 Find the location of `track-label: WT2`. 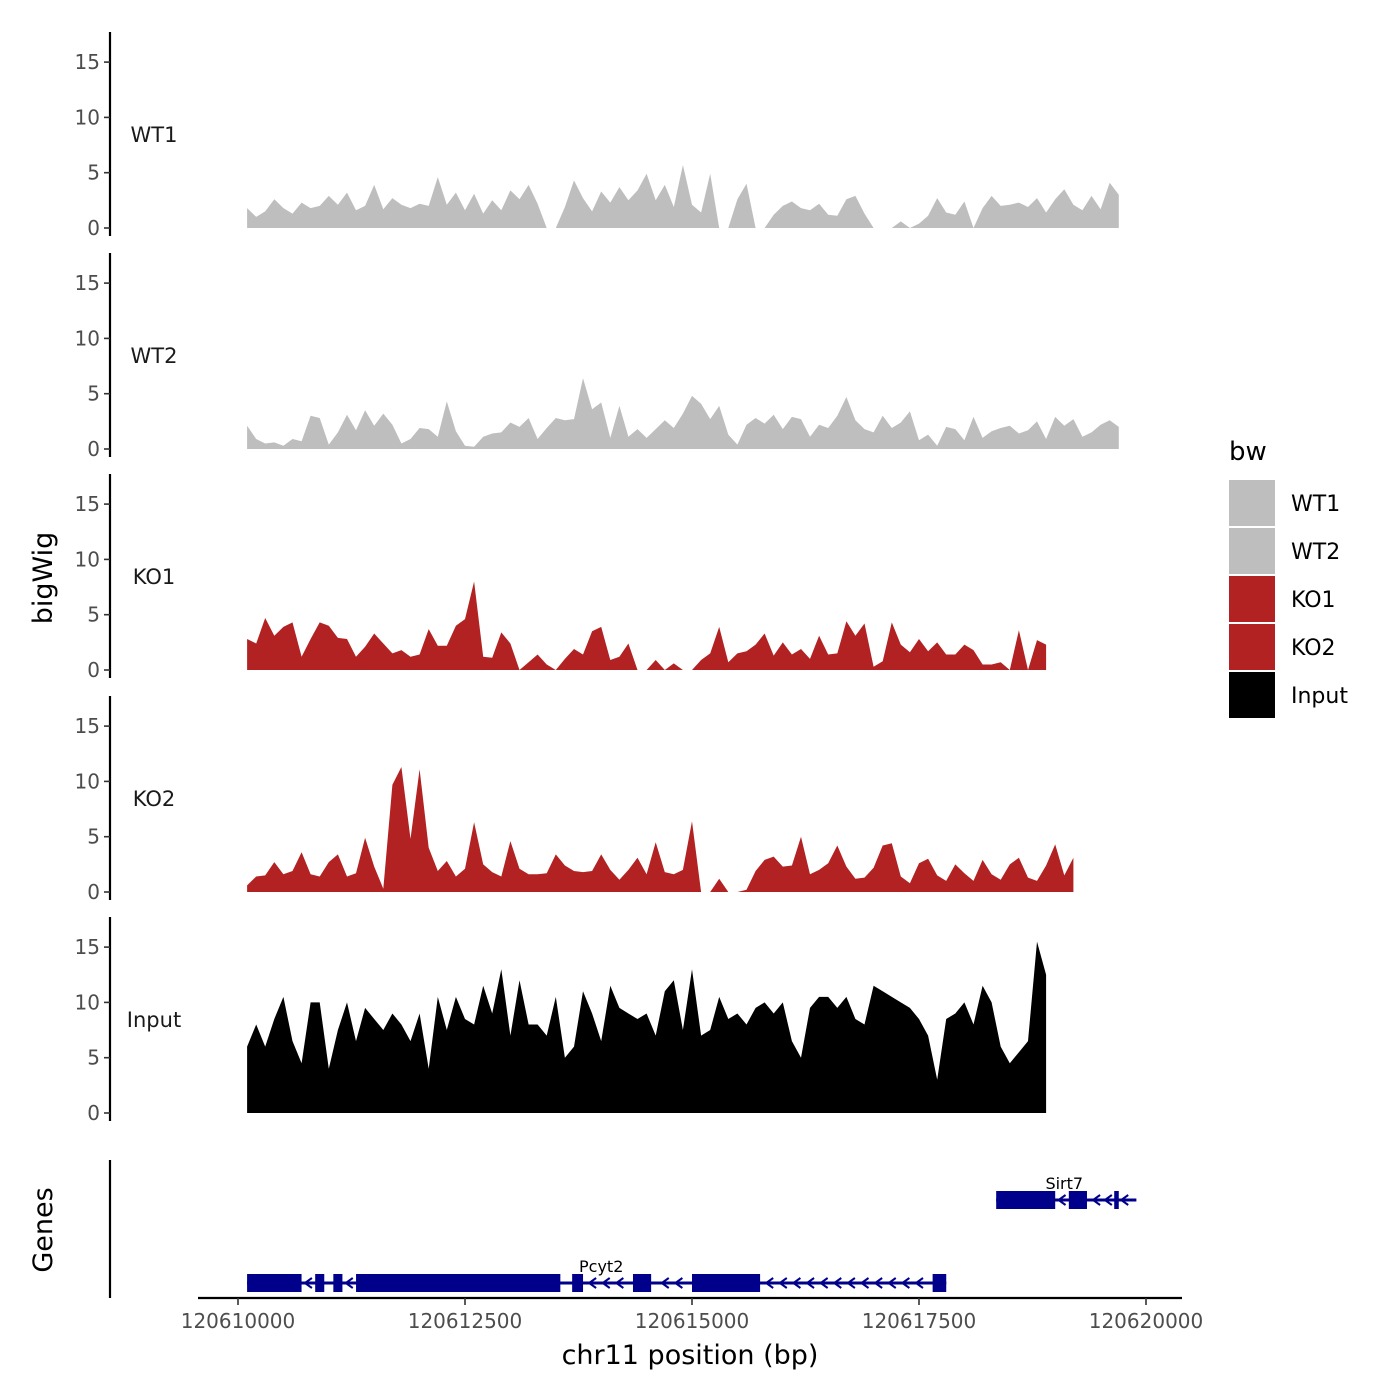

track-label: WT2 is located at coordinates (154, 356).